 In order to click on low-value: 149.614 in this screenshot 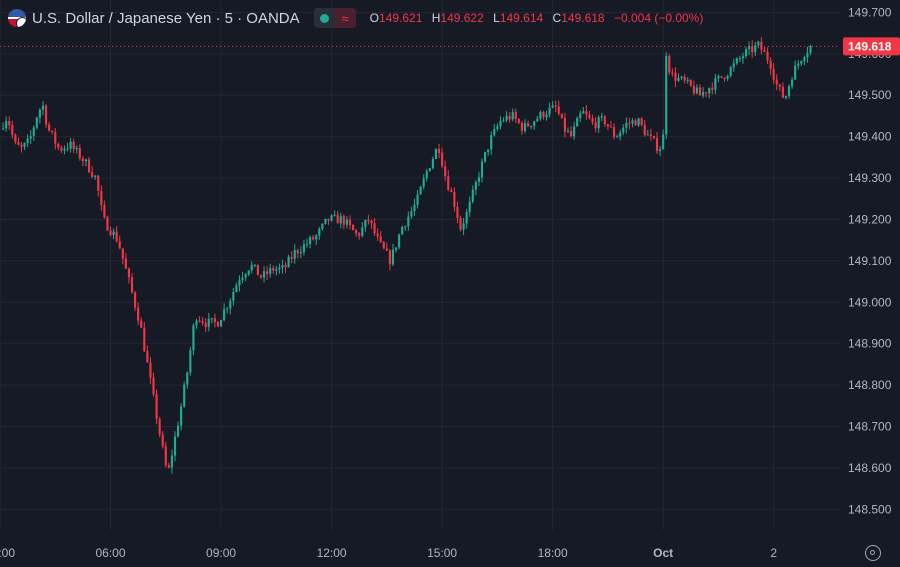, I will do `click(521, 18)`.